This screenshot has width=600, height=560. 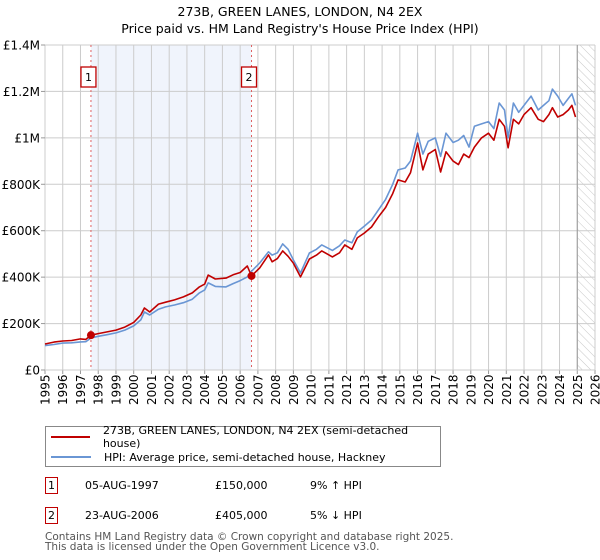 I want to click on x-tick-label: 2017, so click(x=436, y=389).